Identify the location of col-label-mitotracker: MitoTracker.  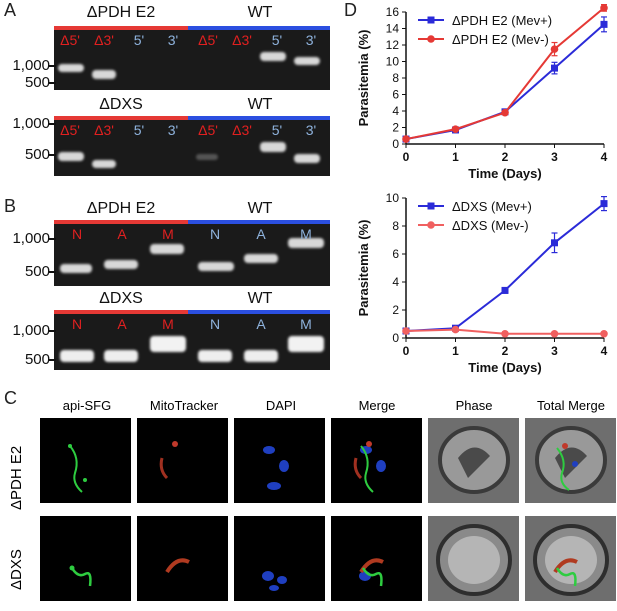
(184, 405).